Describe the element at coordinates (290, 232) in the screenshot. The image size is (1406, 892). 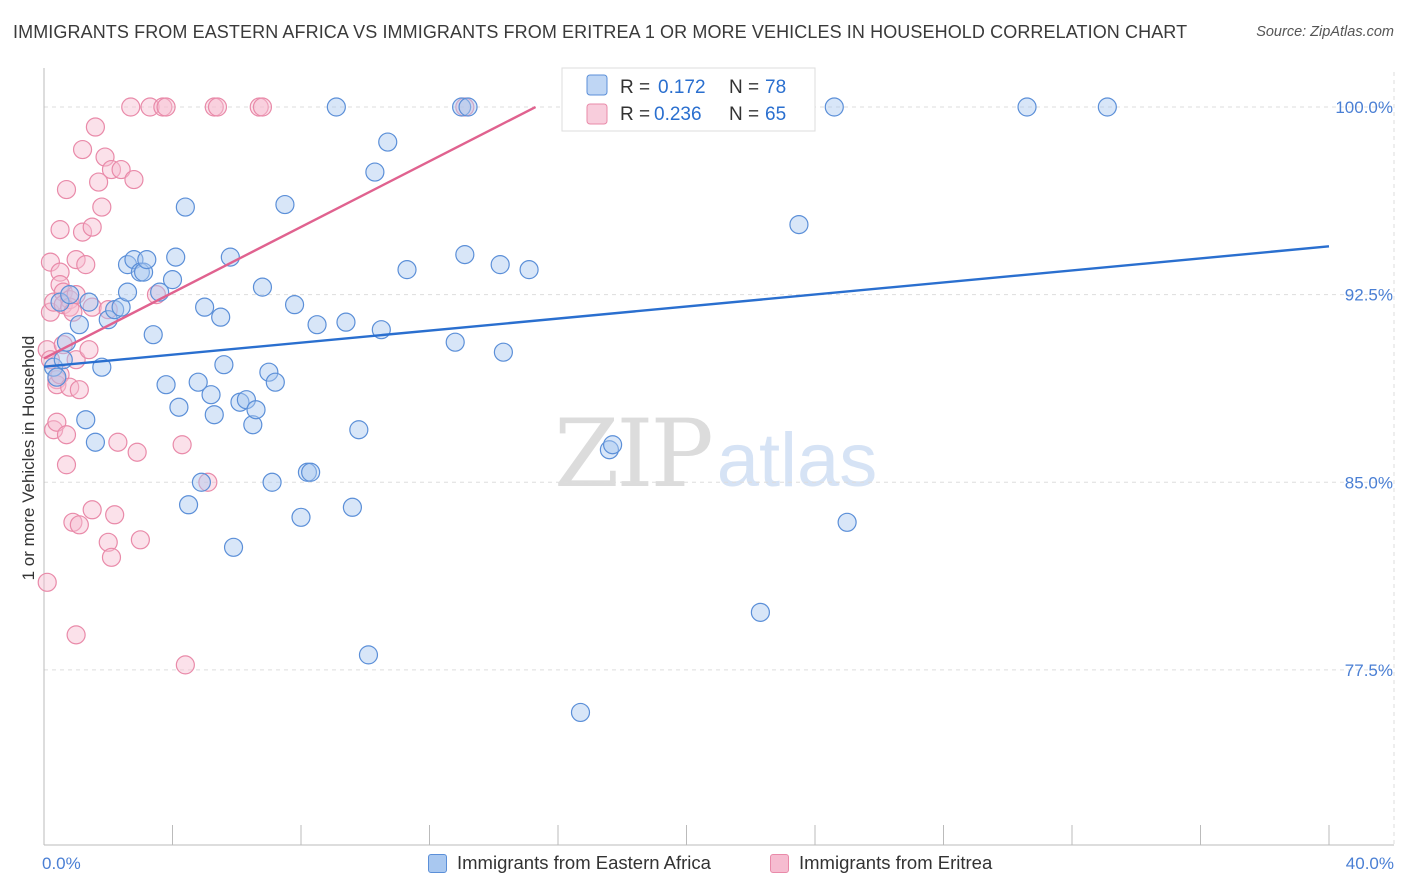
I see `trend-line-eritrea` at that location.